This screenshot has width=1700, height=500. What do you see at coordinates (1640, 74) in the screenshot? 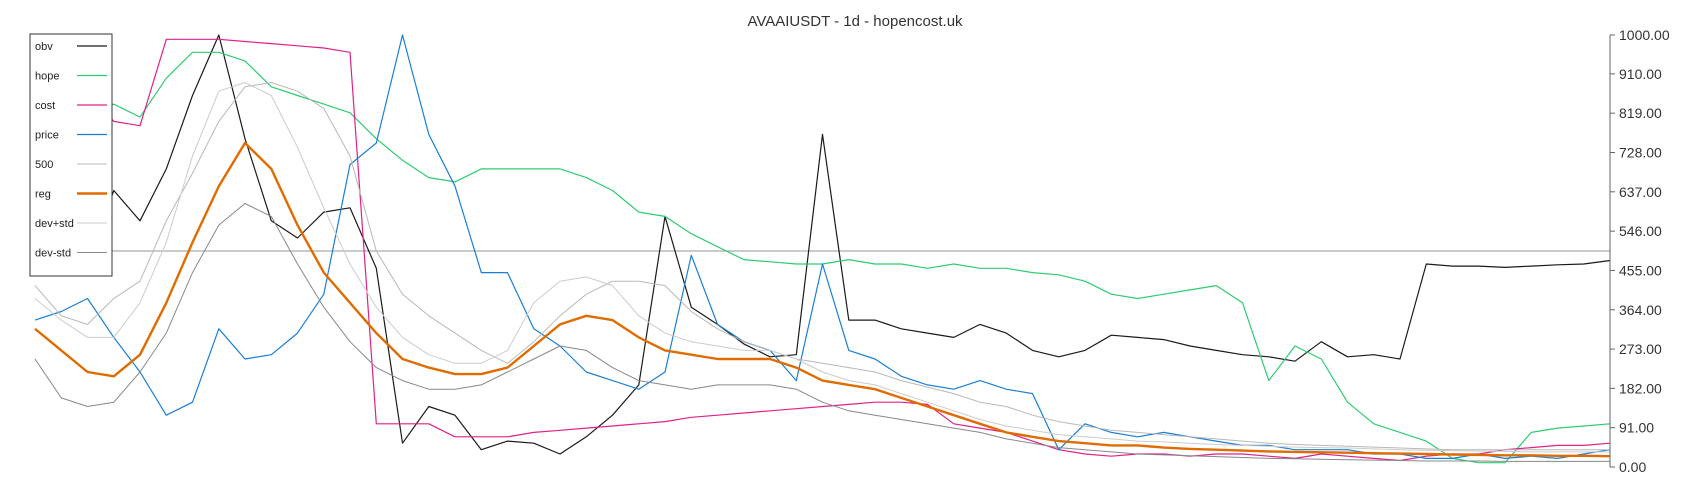
I see `y-tick-label: 910.00` at bounding box center [1640, 74].